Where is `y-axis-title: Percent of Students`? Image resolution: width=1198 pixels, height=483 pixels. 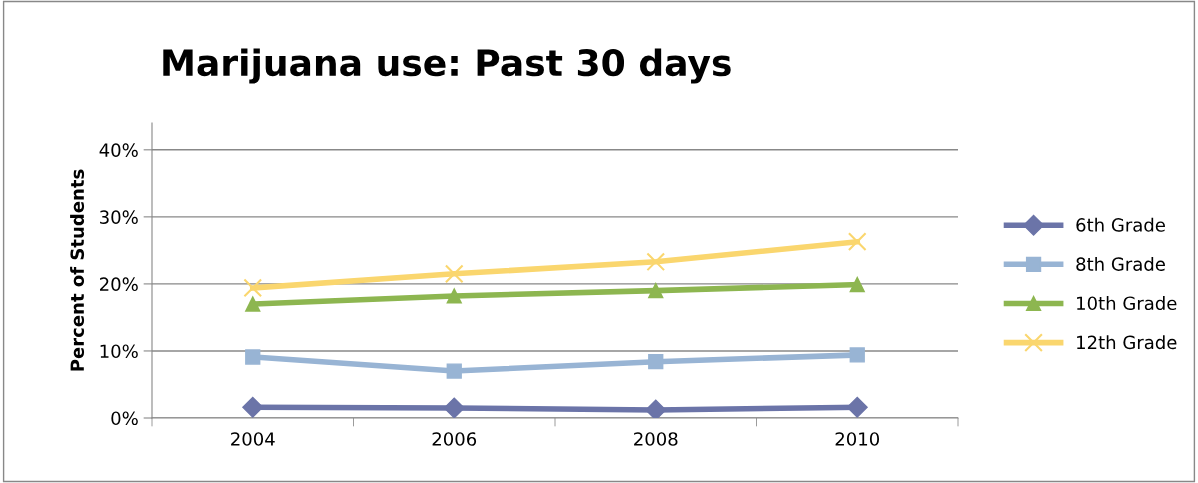
y-axis-title: Percent of Students is located at coordinates (77, 270).